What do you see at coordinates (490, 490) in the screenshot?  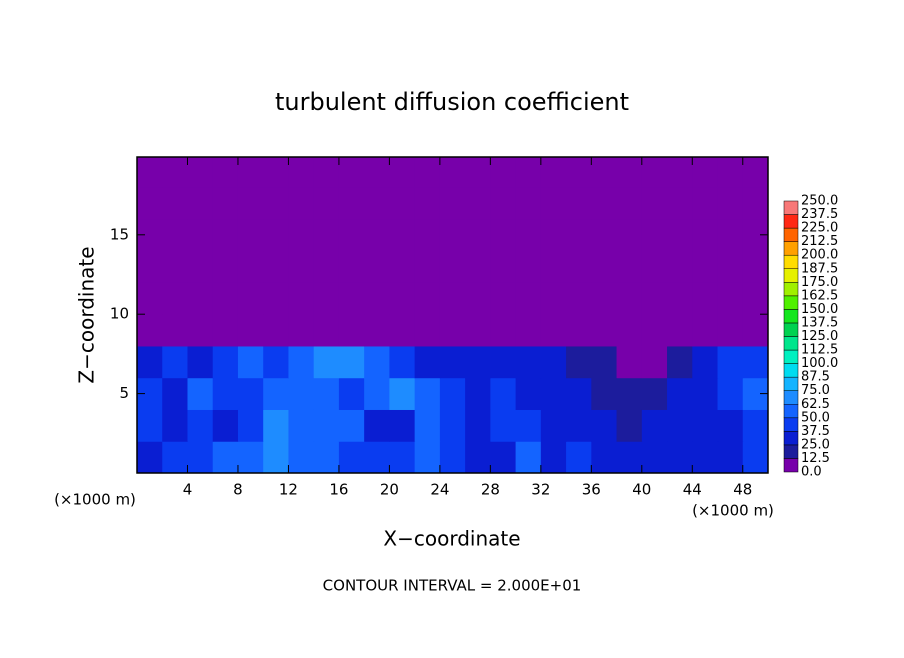 I see `x-tick-label: 28` at bounding box center [490, 490].